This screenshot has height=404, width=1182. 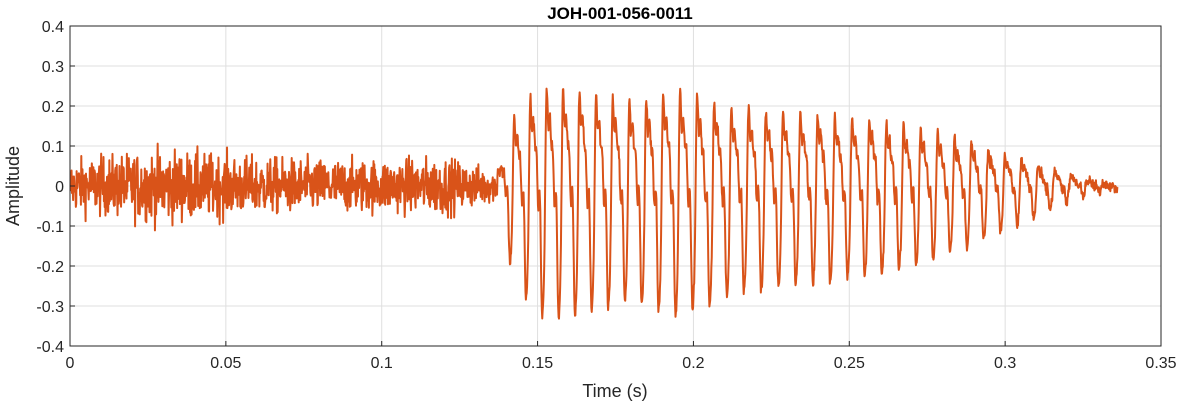 I want to click on y-tick-label: 0.4, so click(x=53, y=27).